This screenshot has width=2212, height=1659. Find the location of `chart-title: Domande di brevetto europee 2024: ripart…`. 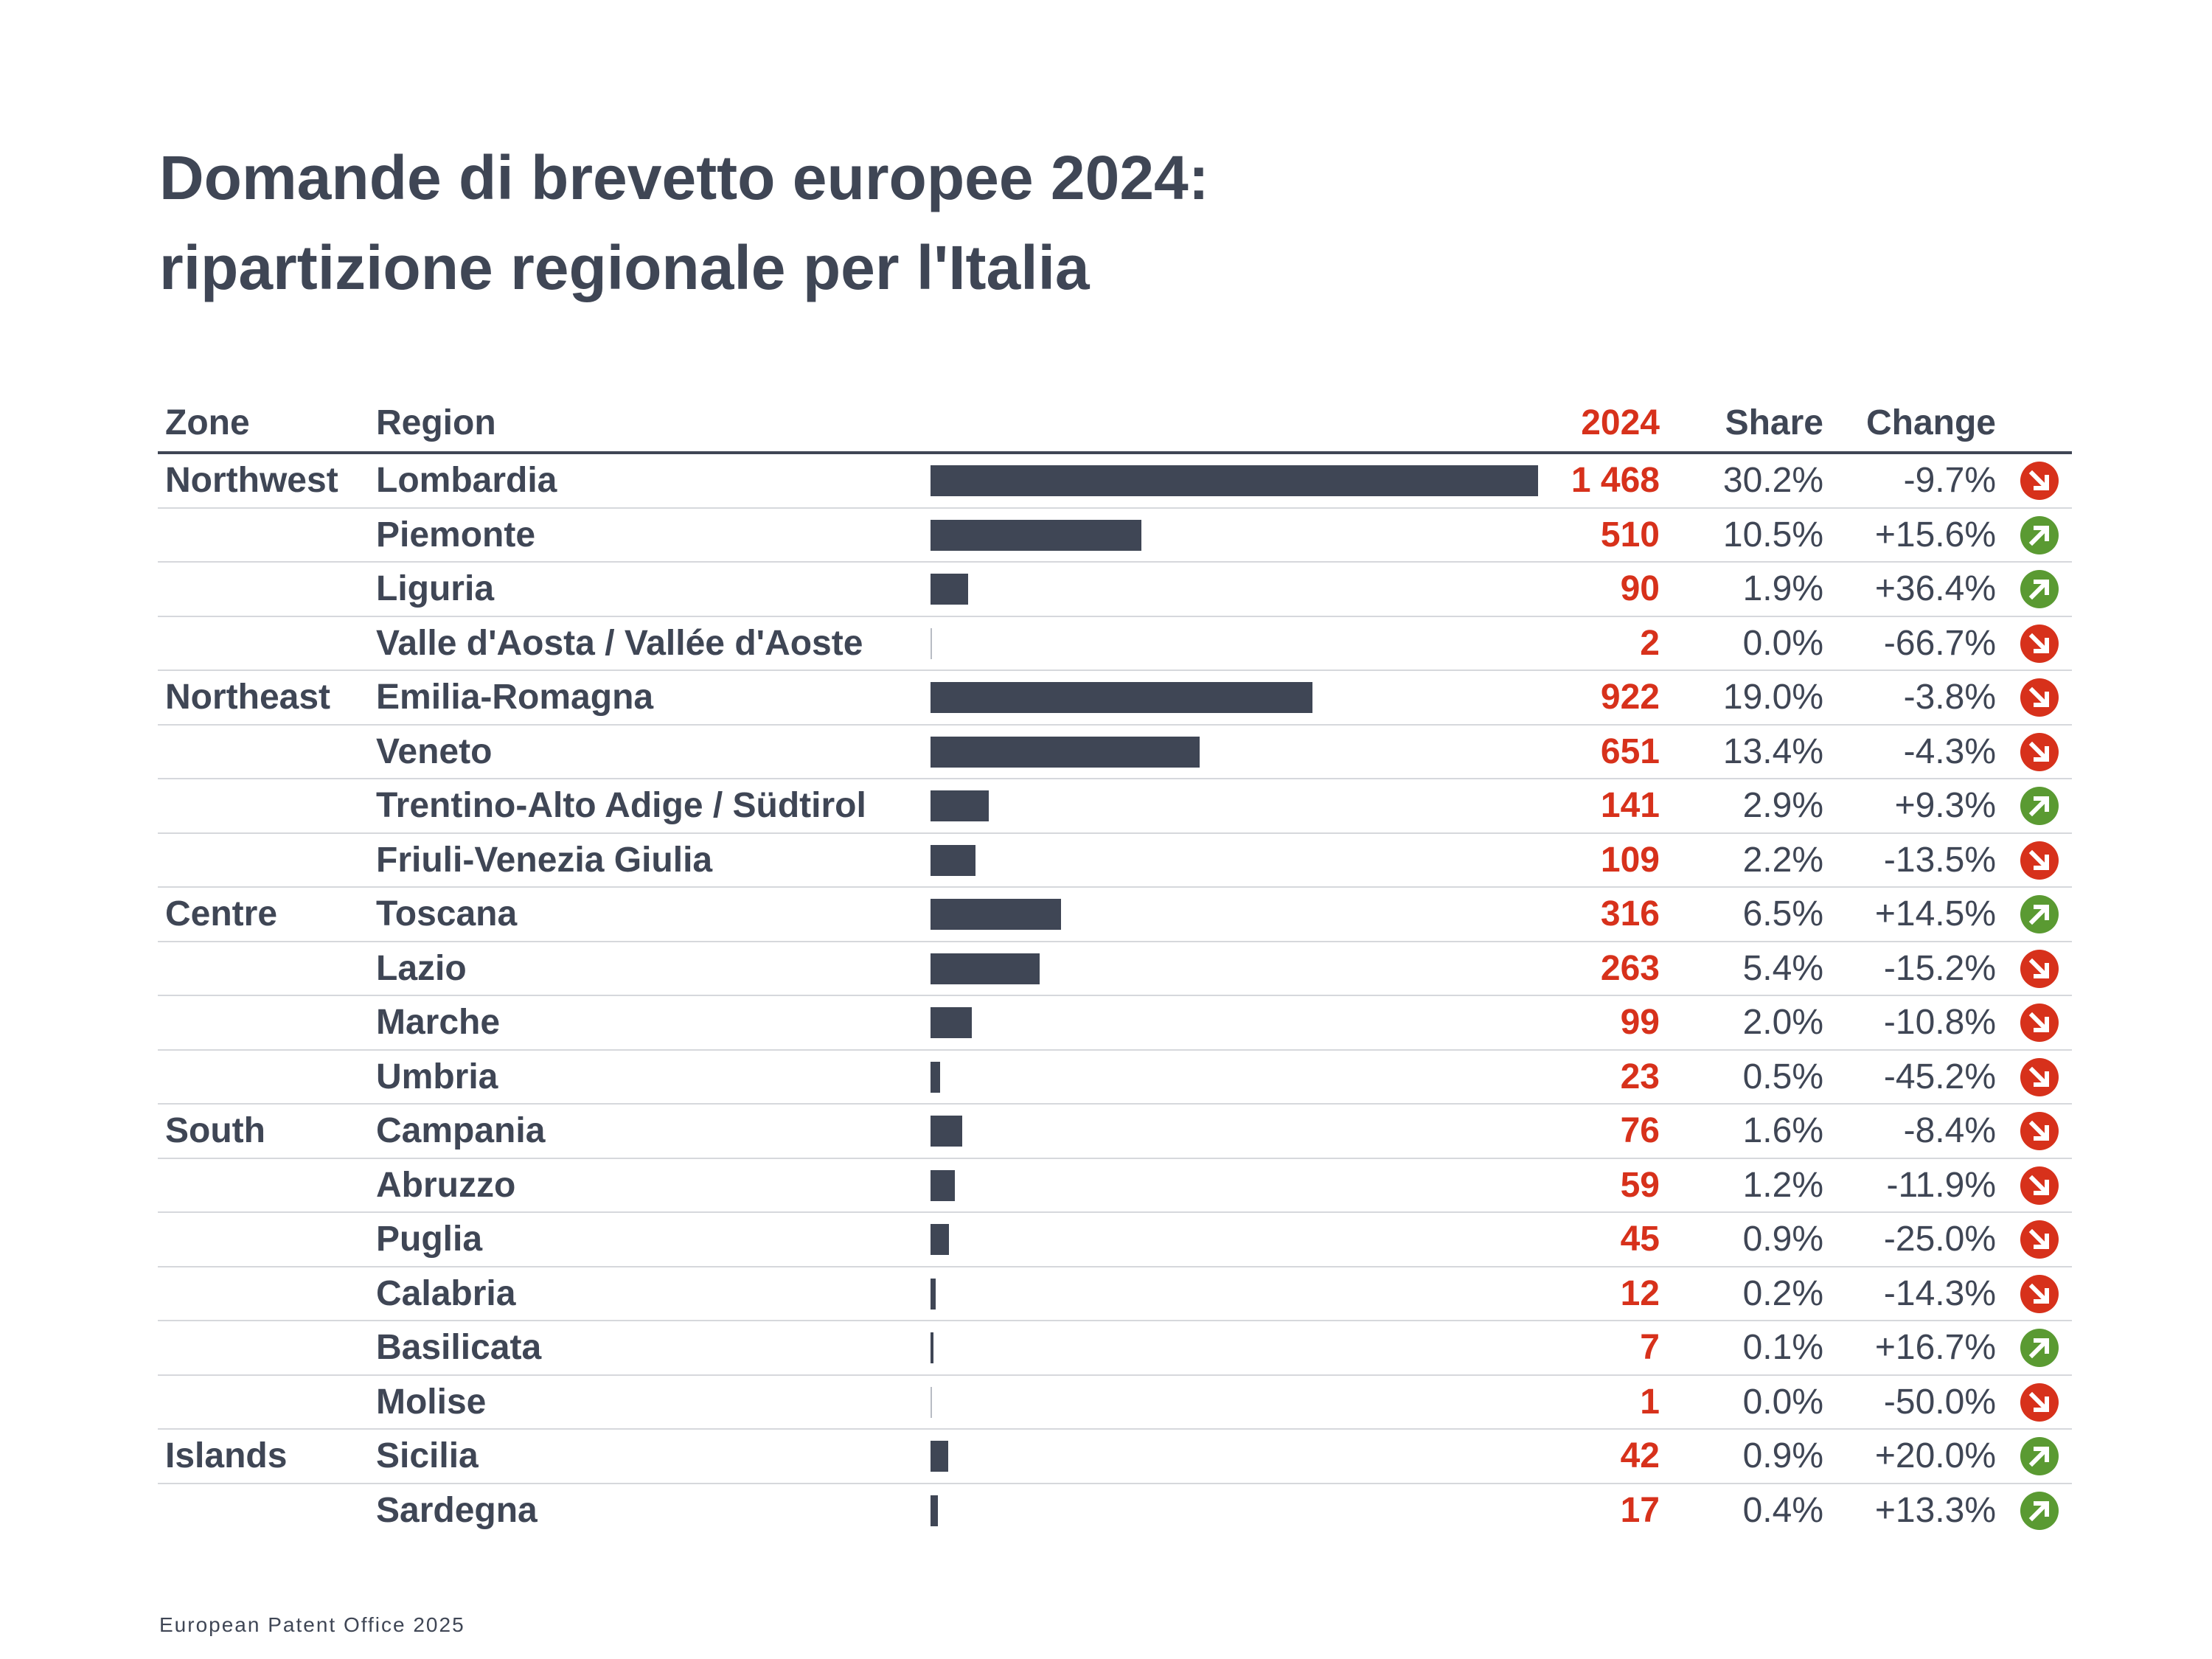

chart-title: Domande di brevetto europee 2024: ripart… is located at coordinates (684, 223).